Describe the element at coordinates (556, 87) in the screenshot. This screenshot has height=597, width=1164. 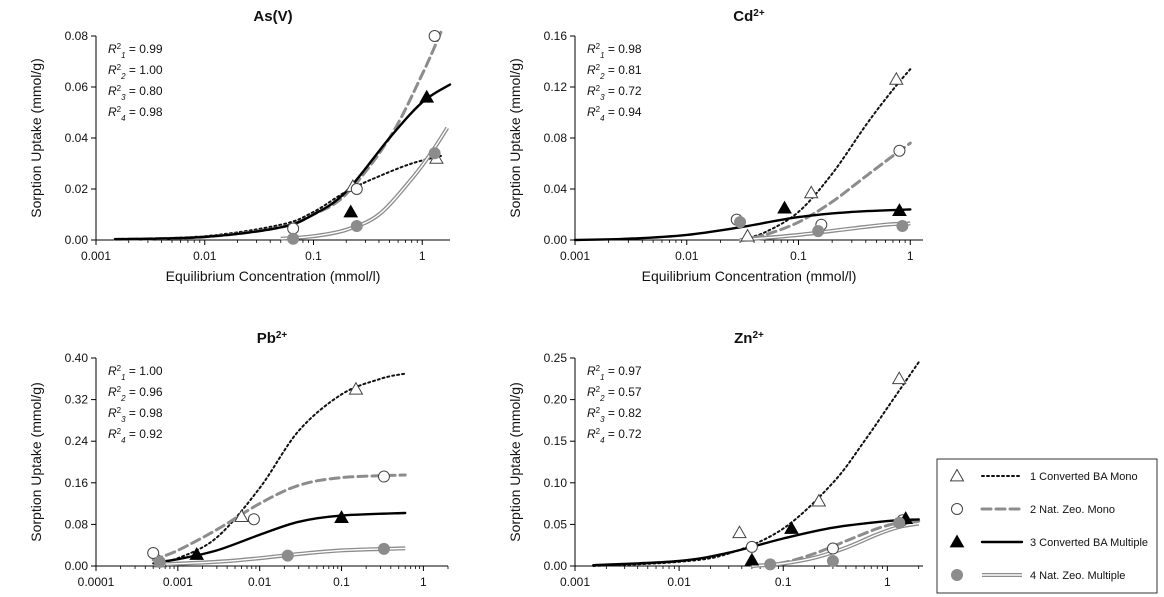
I see `y-tick-label: 0.12` at that location.